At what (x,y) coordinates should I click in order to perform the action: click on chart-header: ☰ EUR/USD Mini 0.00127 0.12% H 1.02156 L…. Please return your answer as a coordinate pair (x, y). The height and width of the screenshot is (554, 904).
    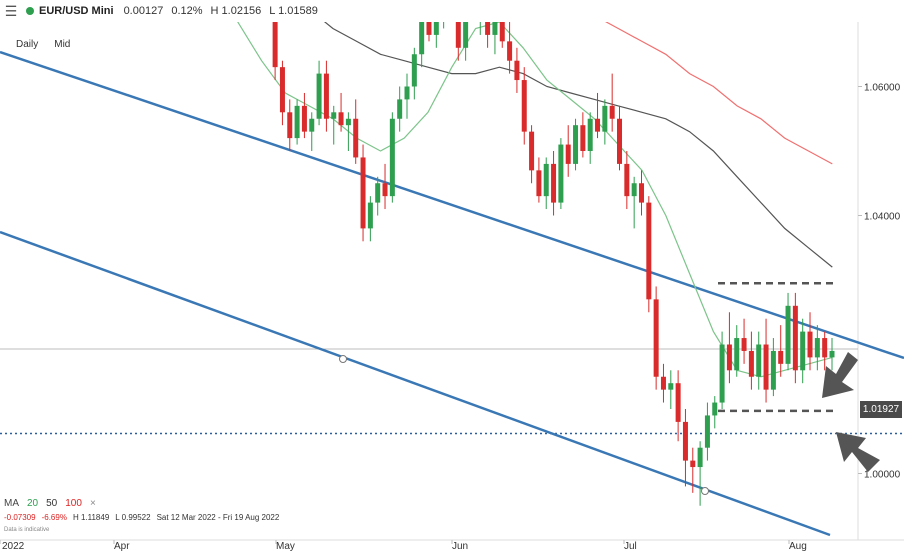
    Looking at the image, I should click on (452, 11).